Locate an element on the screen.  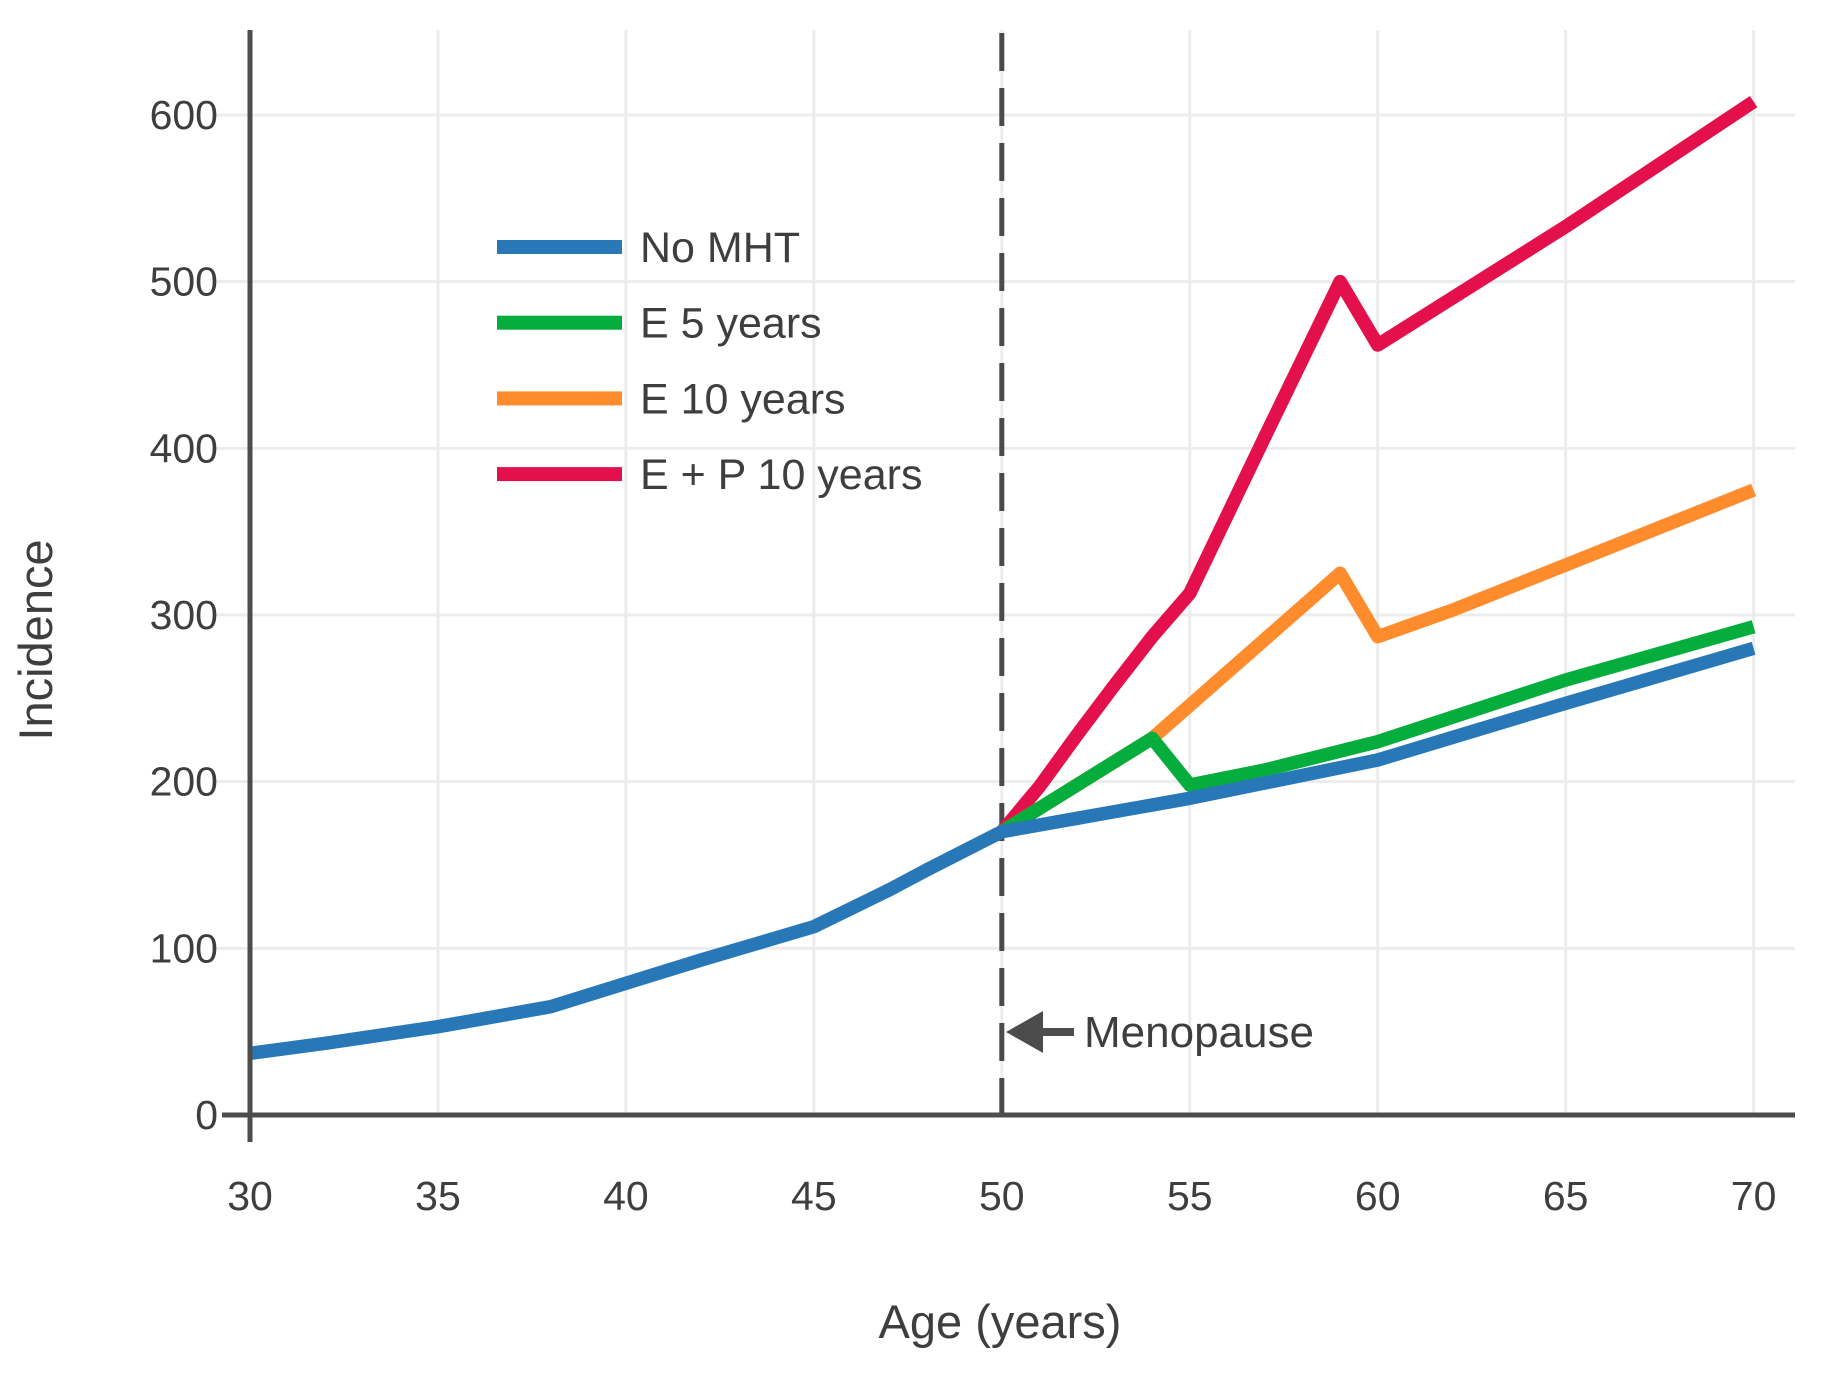
legend-item: E 10 years is located at coordinates (671, 399).